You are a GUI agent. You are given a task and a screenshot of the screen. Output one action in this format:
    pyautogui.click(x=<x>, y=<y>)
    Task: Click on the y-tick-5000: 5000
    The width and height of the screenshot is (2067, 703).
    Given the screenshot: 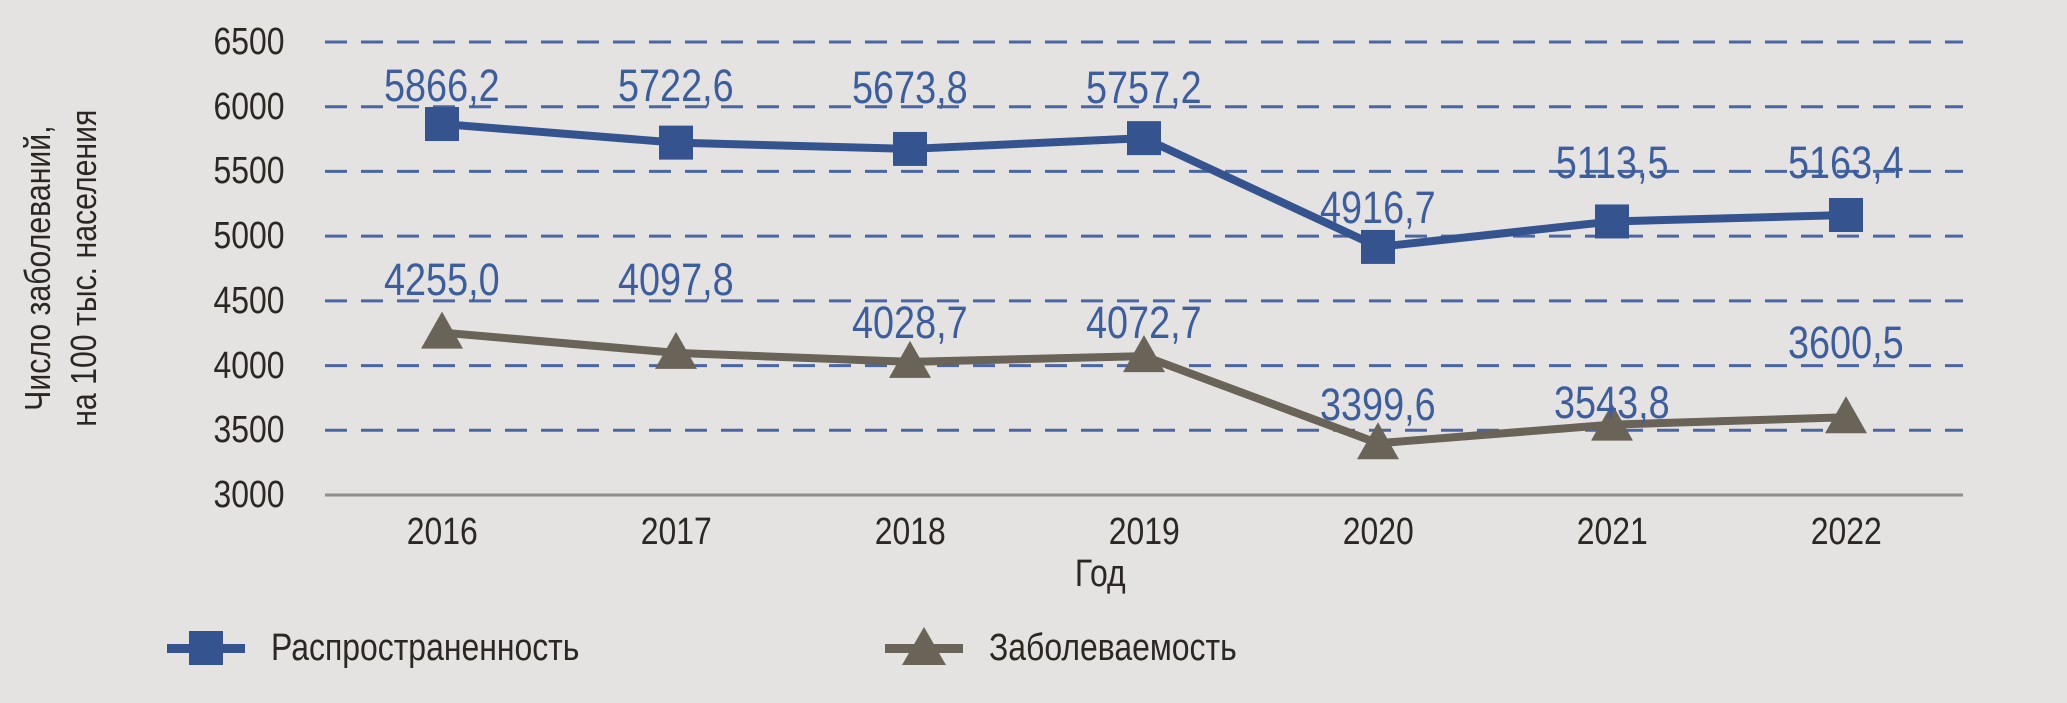 What is the action you would take?
    pyautogui.click(x=249, y=236)
    